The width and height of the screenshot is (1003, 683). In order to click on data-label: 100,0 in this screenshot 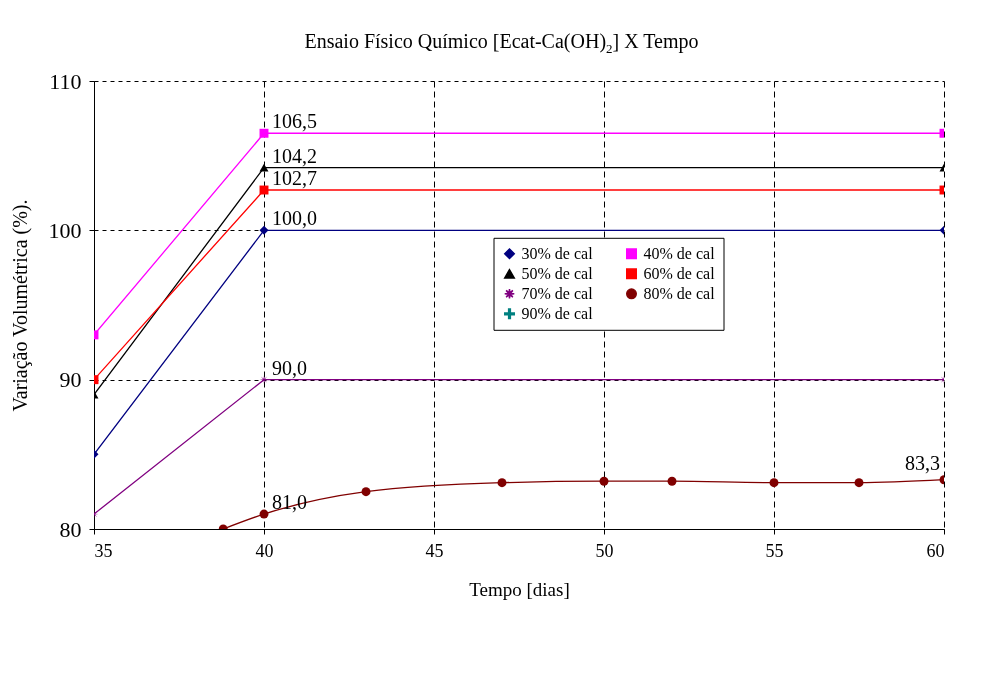, I will do `click(294, 218)`.